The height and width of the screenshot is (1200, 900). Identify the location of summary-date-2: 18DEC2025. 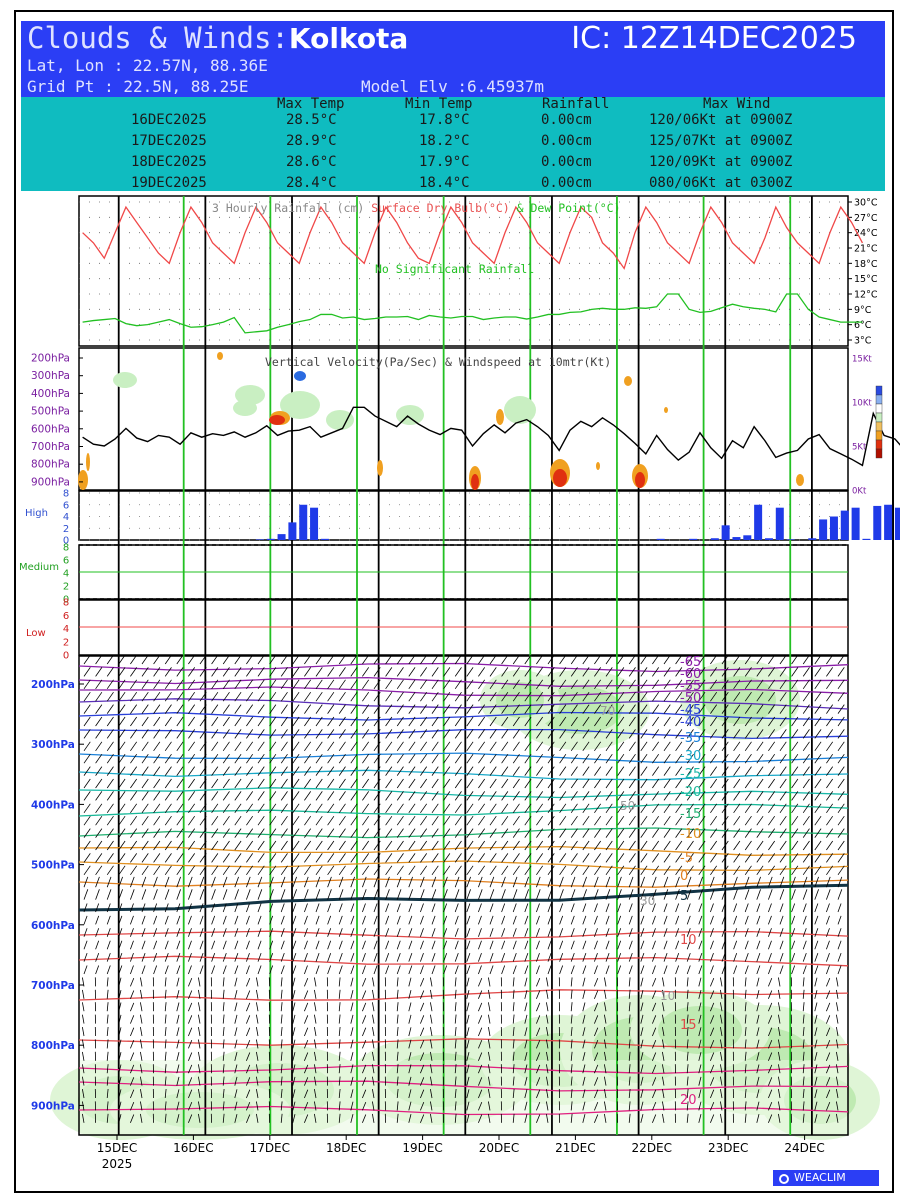
(169, 162).